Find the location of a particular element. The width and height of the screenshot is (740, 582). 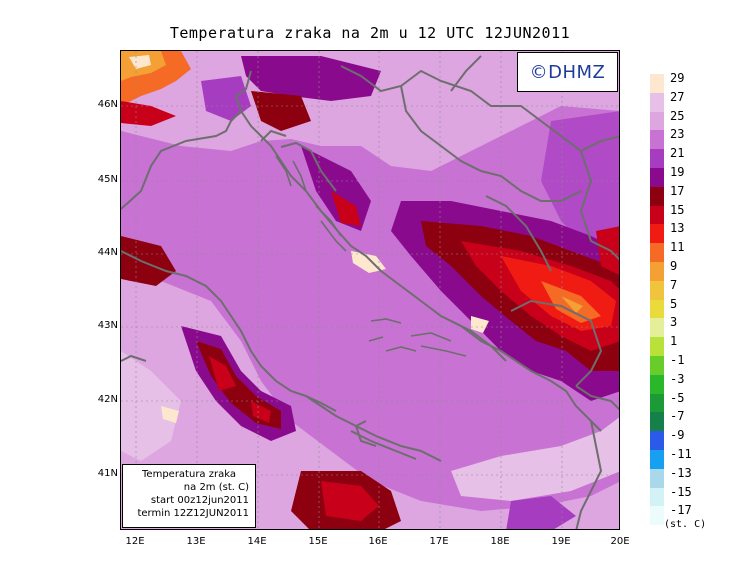

legend-label: 7 is located at coordinates (674, 284).